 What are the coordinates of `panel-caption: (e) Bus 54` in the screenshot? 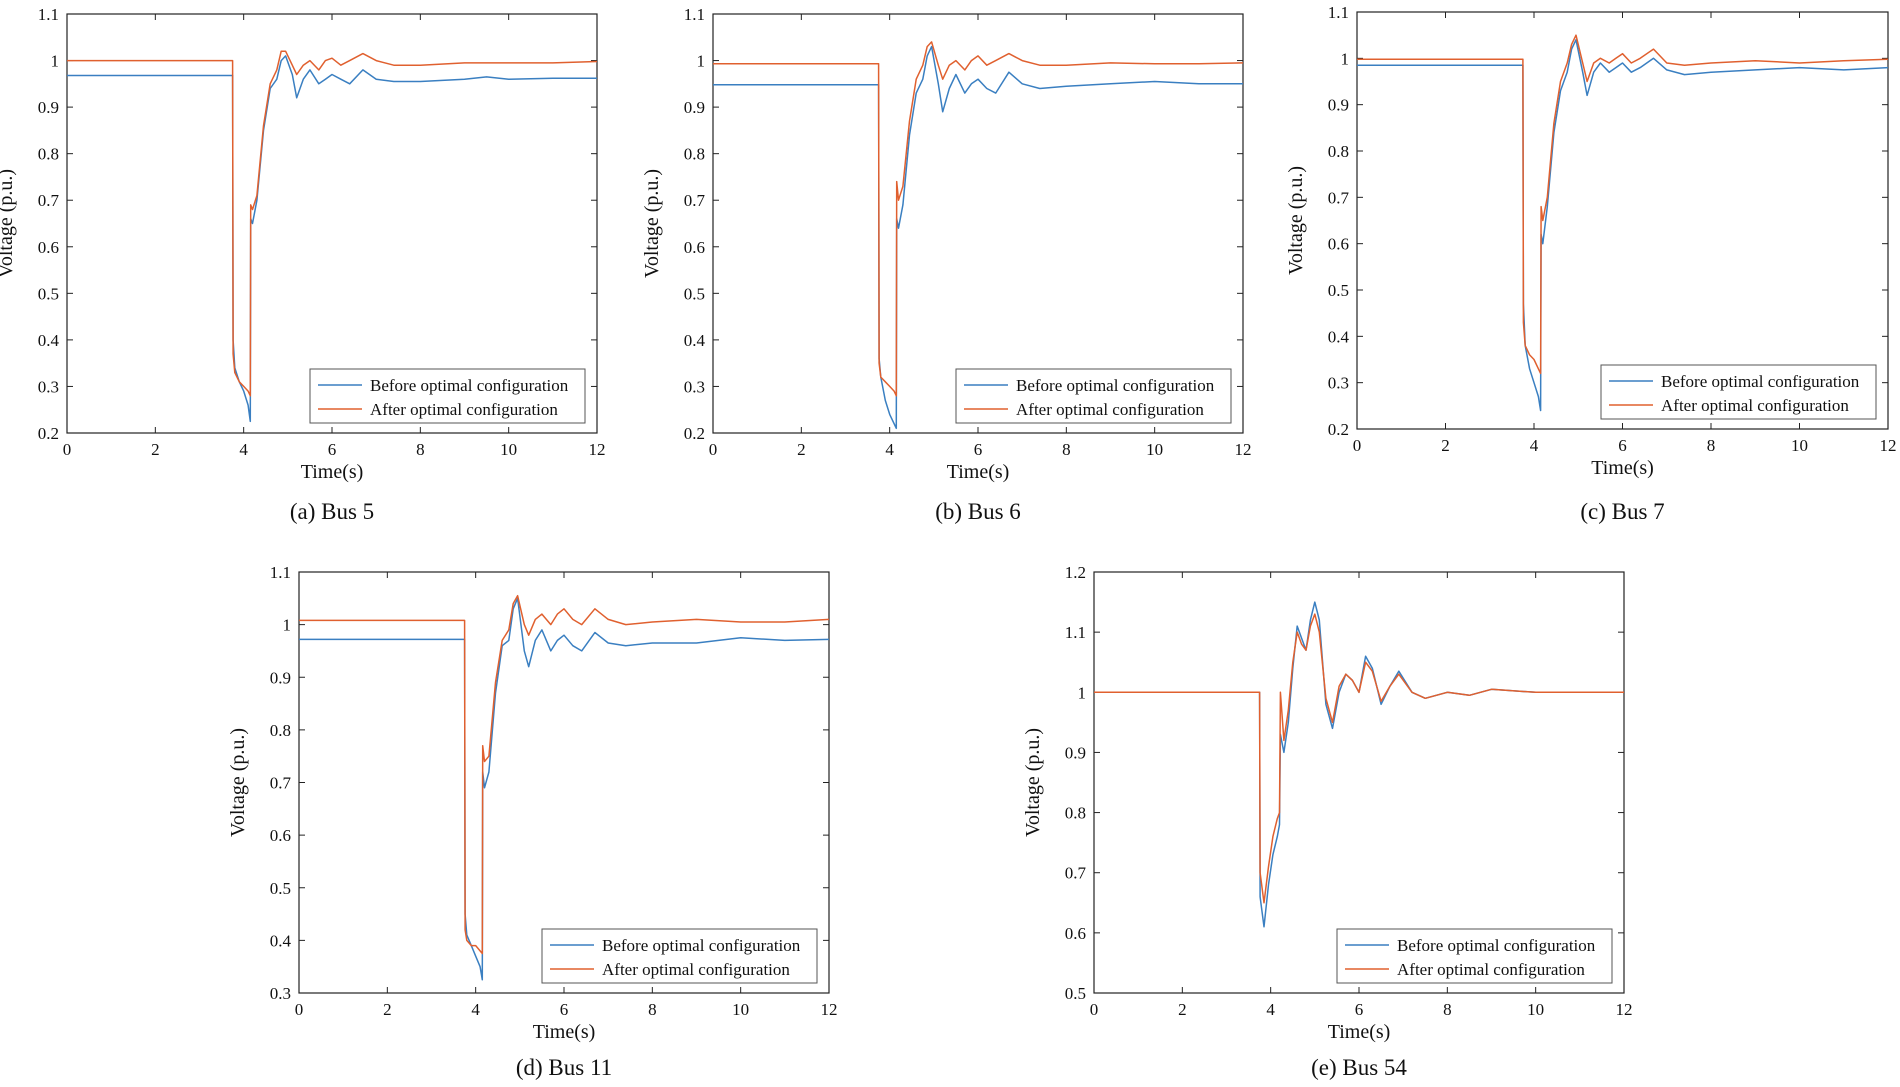 It's located at (1359, 1067).